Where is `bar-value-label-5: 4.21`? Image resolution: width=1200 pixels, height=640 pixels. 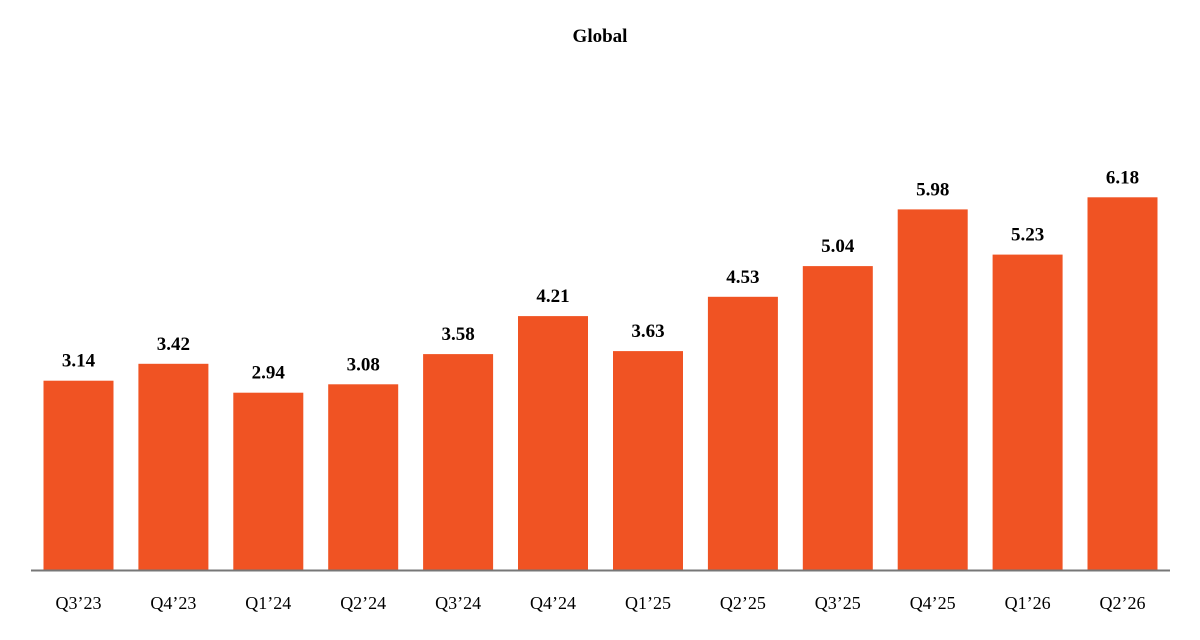
bar-value-label-5: 4.21 is located at coordinates (552, 296).